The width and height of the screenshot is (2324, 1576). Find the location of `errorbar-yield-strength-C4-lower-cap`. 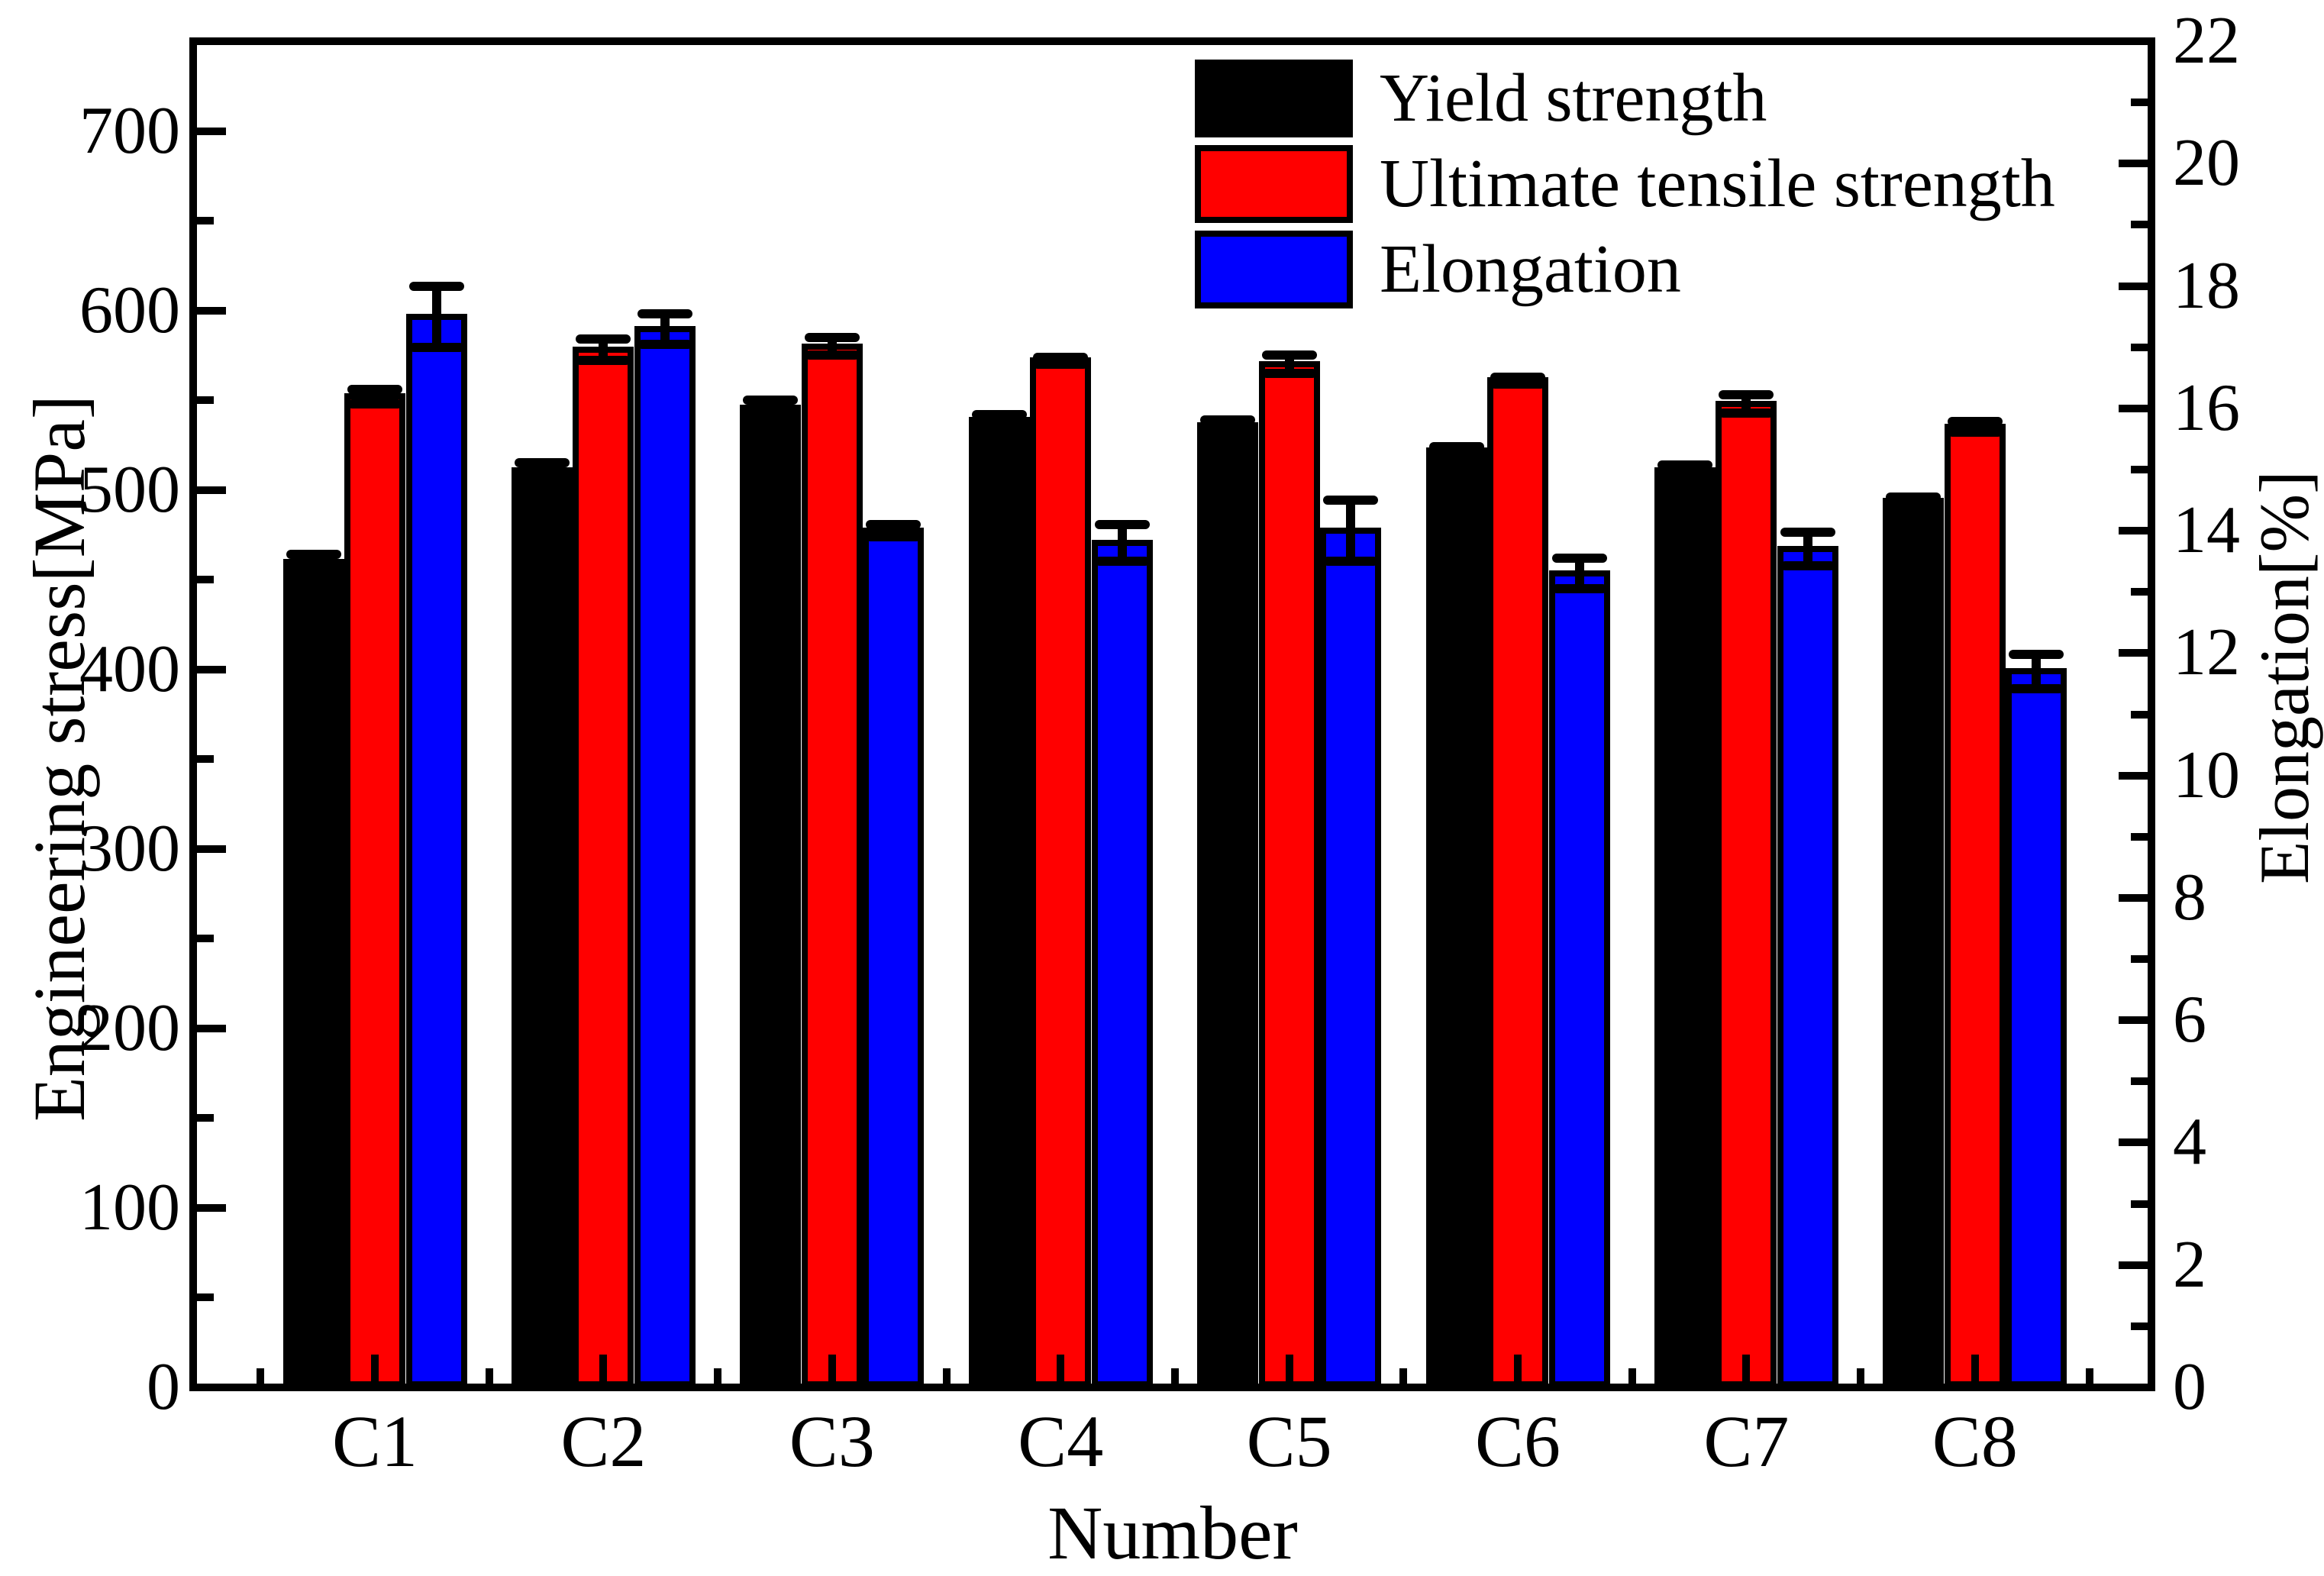

errorbar-yield-strength-C4-lower-cap is located at coordinates (999, 426).